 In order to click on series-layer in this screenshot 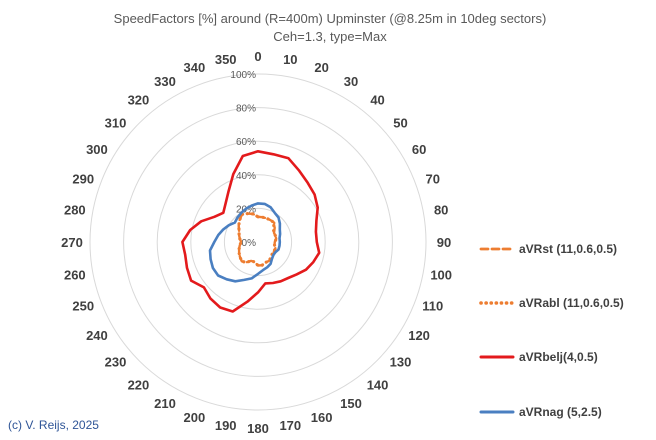, I will do `click(251, 231)`.